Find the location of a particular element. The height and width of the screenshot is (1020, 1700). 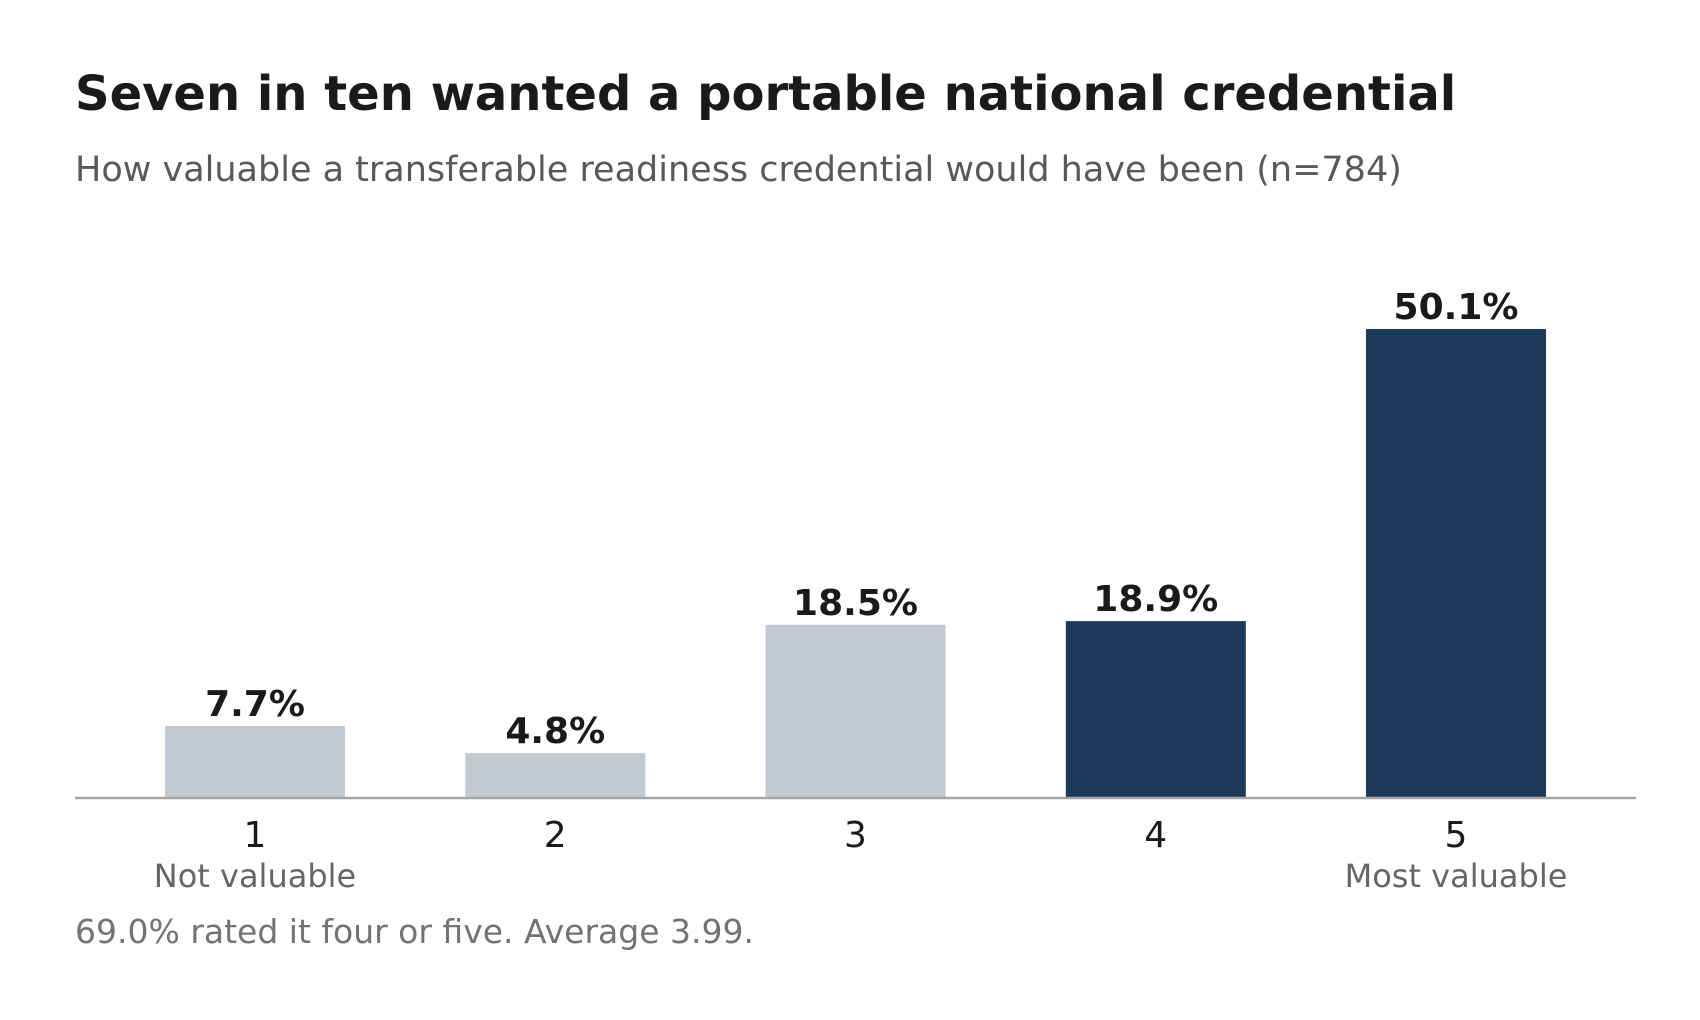

x-tick-label: 1 is located at coordinates (255, 835).